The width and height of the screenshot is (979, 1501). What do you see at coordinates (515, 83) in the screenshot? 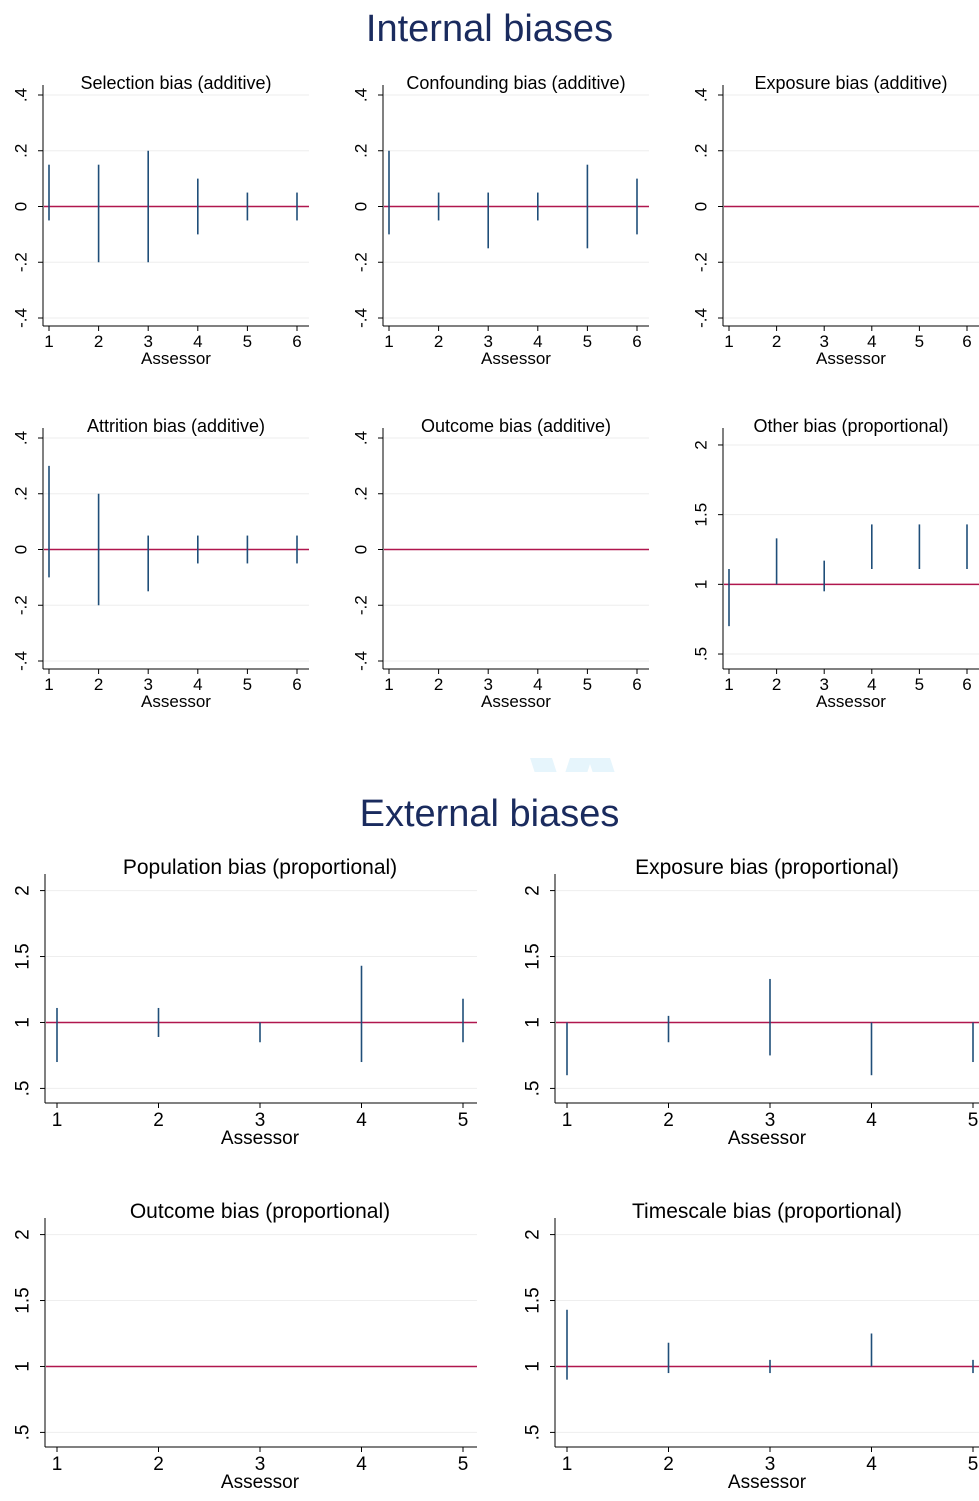
I see `chart-title: Confounding bias (additive)` at bounding box center [515, 83].